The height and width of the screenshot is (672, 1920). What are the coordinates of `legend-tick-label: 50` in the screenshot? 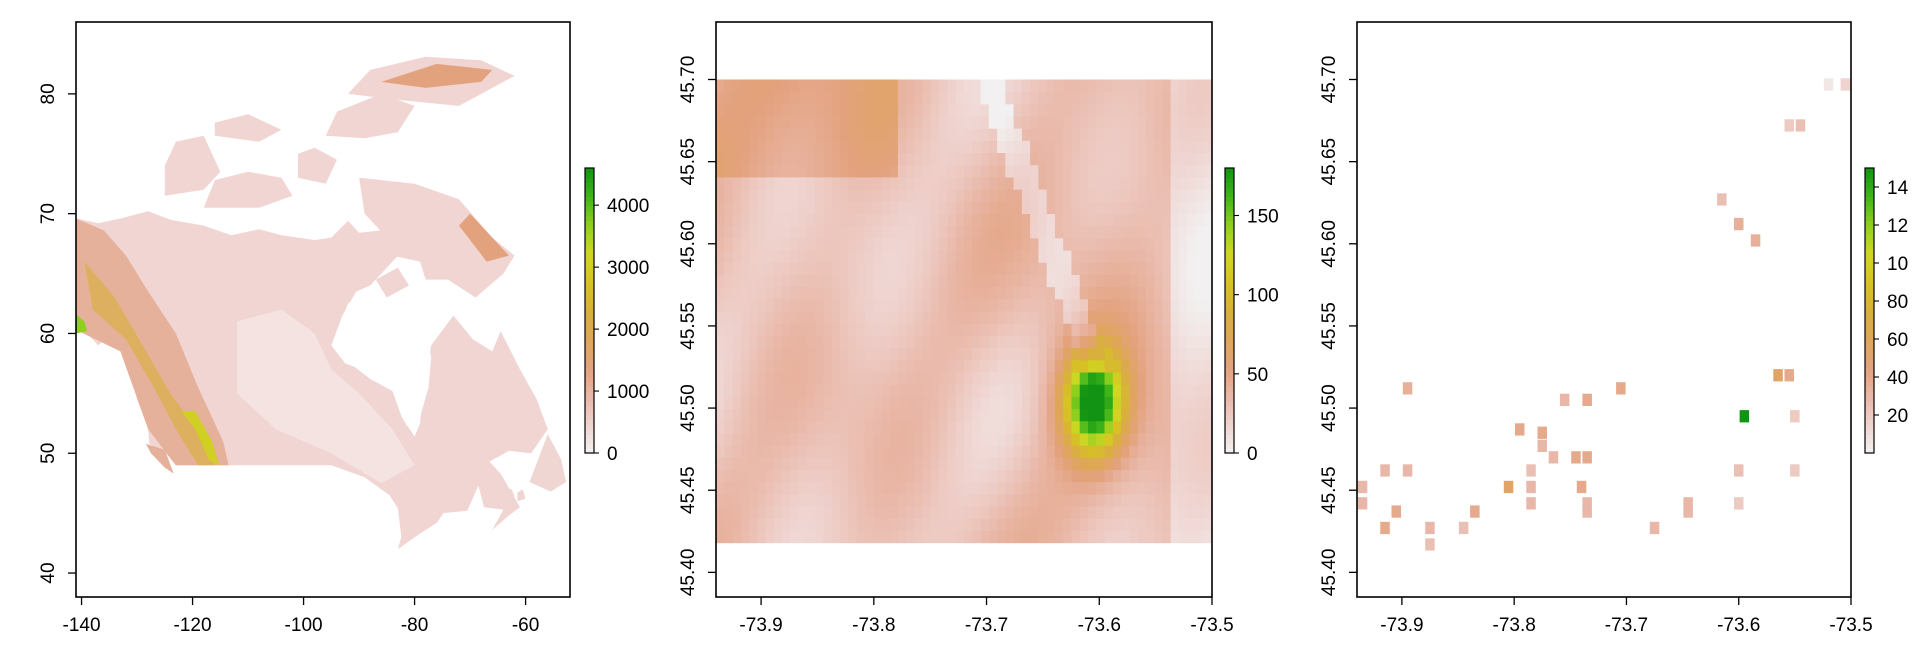 It's located at (1257, 375).